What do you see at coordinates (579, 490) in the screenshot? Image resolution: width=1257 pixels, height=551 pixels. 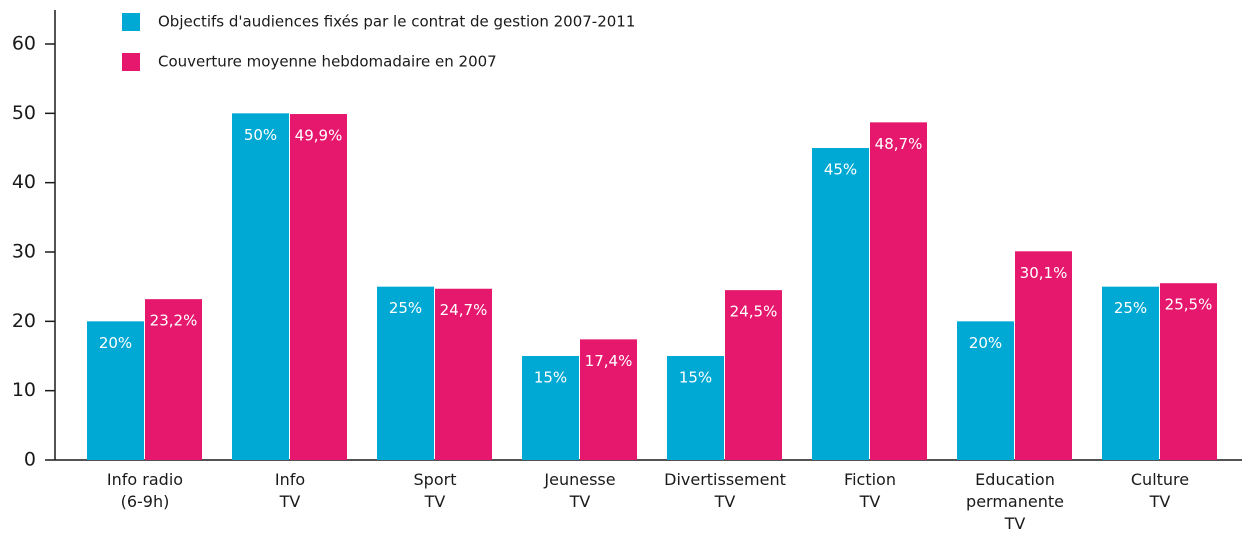 I see `x-tick-label: Jeunesse TV` at bounding box center [579, 490].